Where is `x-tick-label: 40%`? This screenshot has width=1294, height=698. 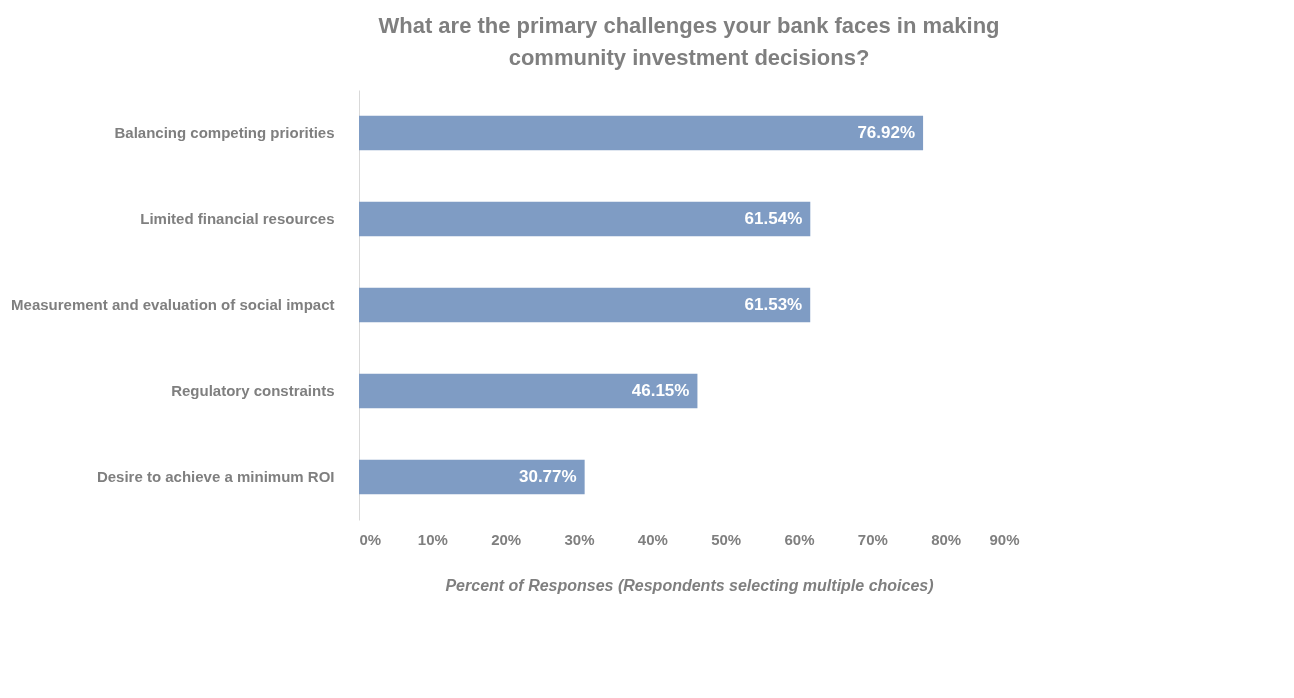 x-tick-label: 40% is located at coordinates (652, 539).